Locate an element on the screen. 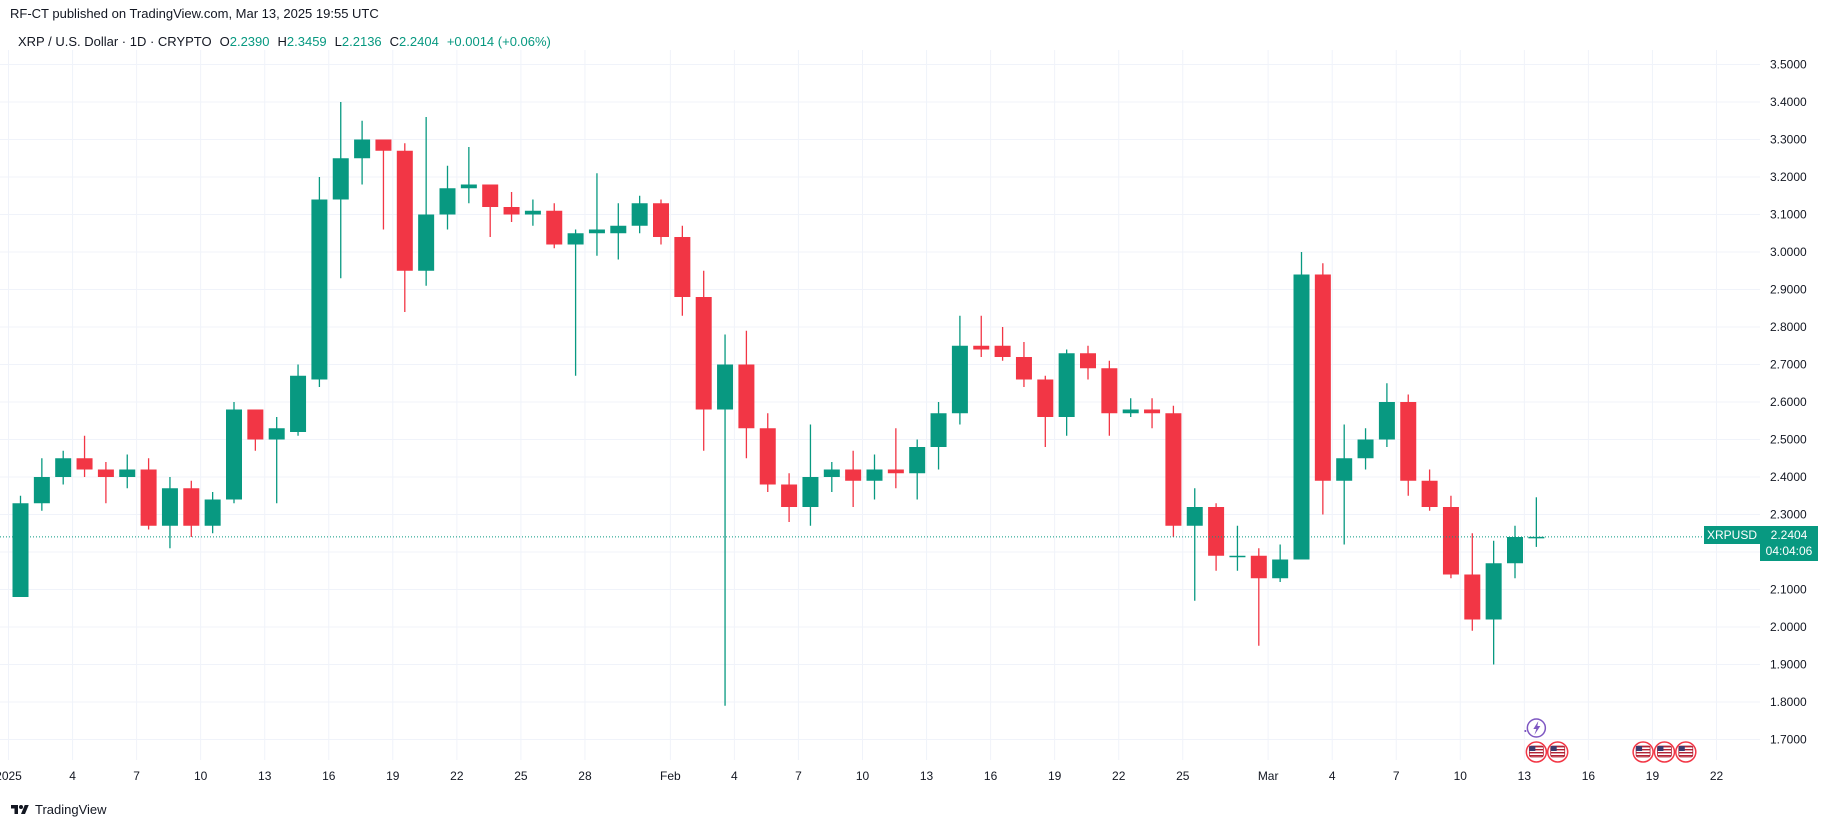 The width and height of the screenshot is (1835, 828). y-tick-label: 3.4000 is located at coordinates (1788, 102).